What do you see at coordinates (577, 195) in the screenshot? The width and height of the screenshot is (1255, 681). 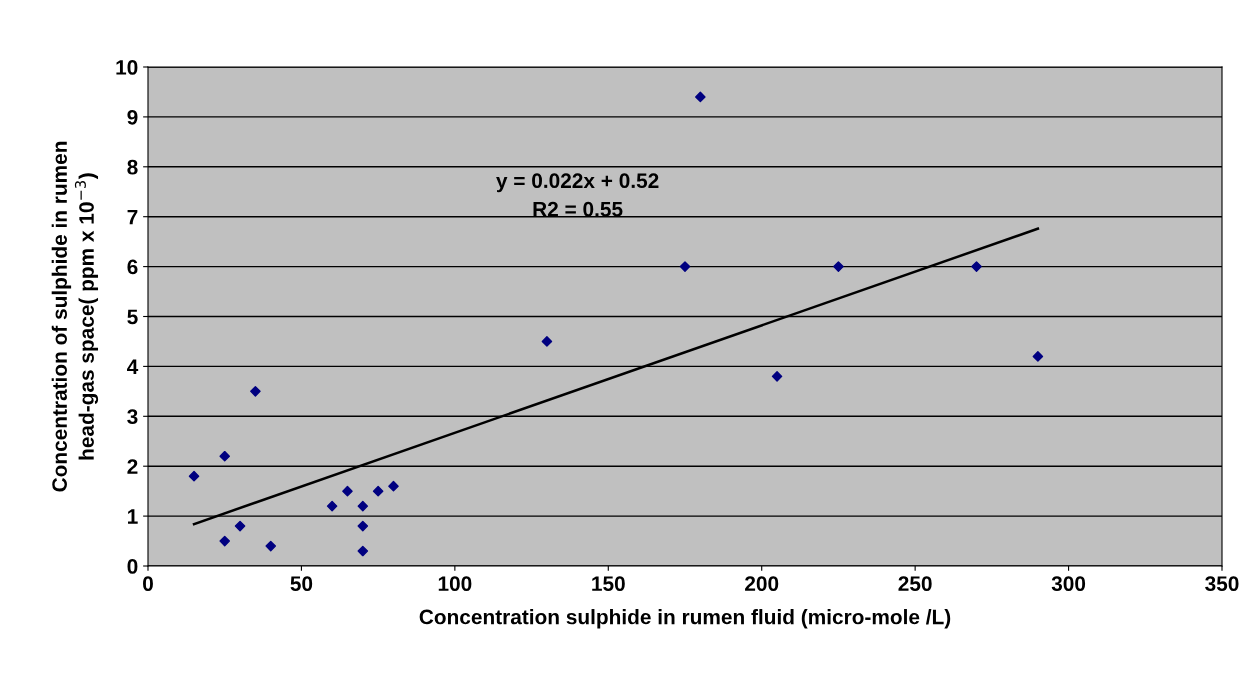 I see `annotation: y = 0.022x + 0.52 R2 = 0.55` at bounding box center [577, 195].